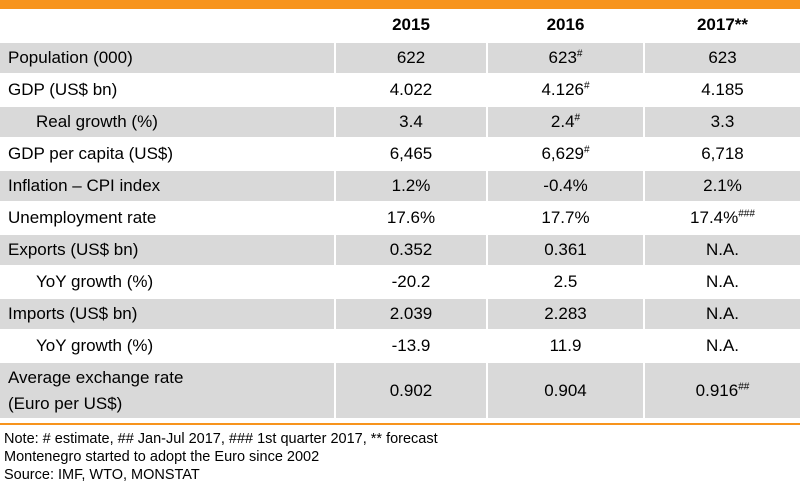  I want to click on table-row: YoY growth (%) -20.2 2.5 N.A., so click(400, 282).